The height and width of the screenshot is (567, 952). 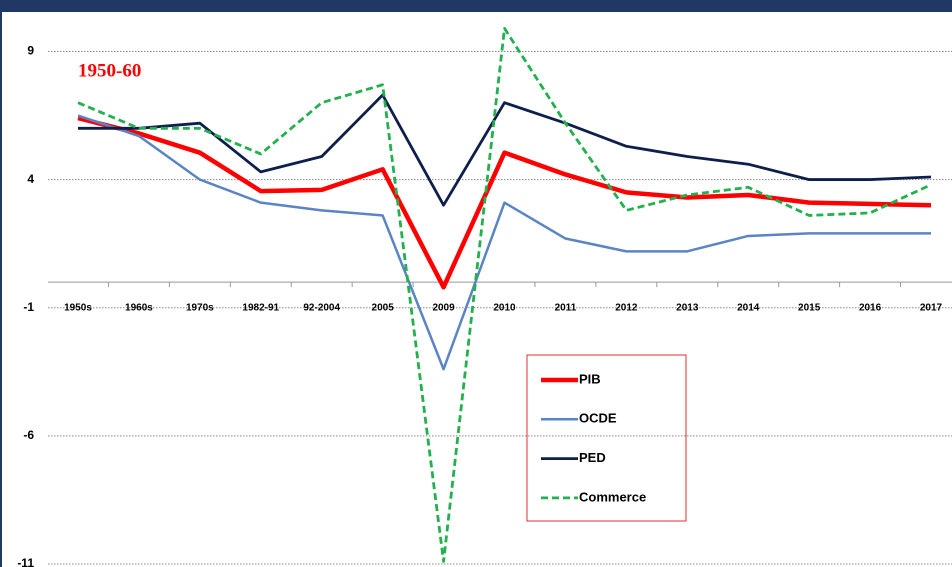 I want to click on top-bar, so click(x=476, y=6).